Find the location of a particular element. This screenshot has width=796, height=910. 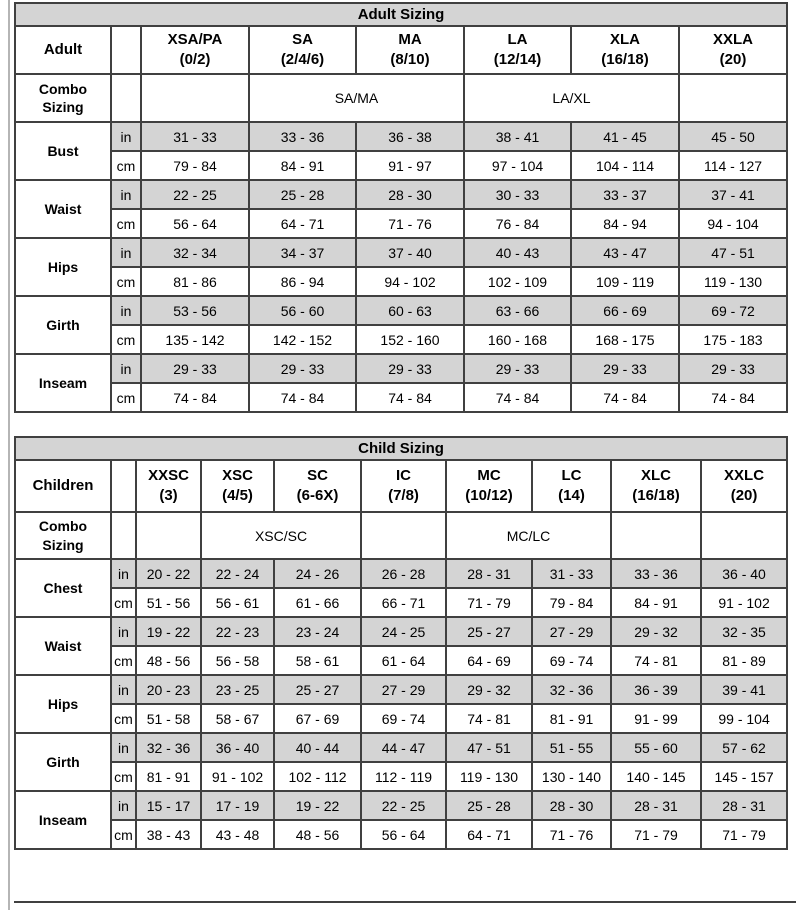

size-column-header: XSA/PA (0/2) is located at coordinates (195, 50).